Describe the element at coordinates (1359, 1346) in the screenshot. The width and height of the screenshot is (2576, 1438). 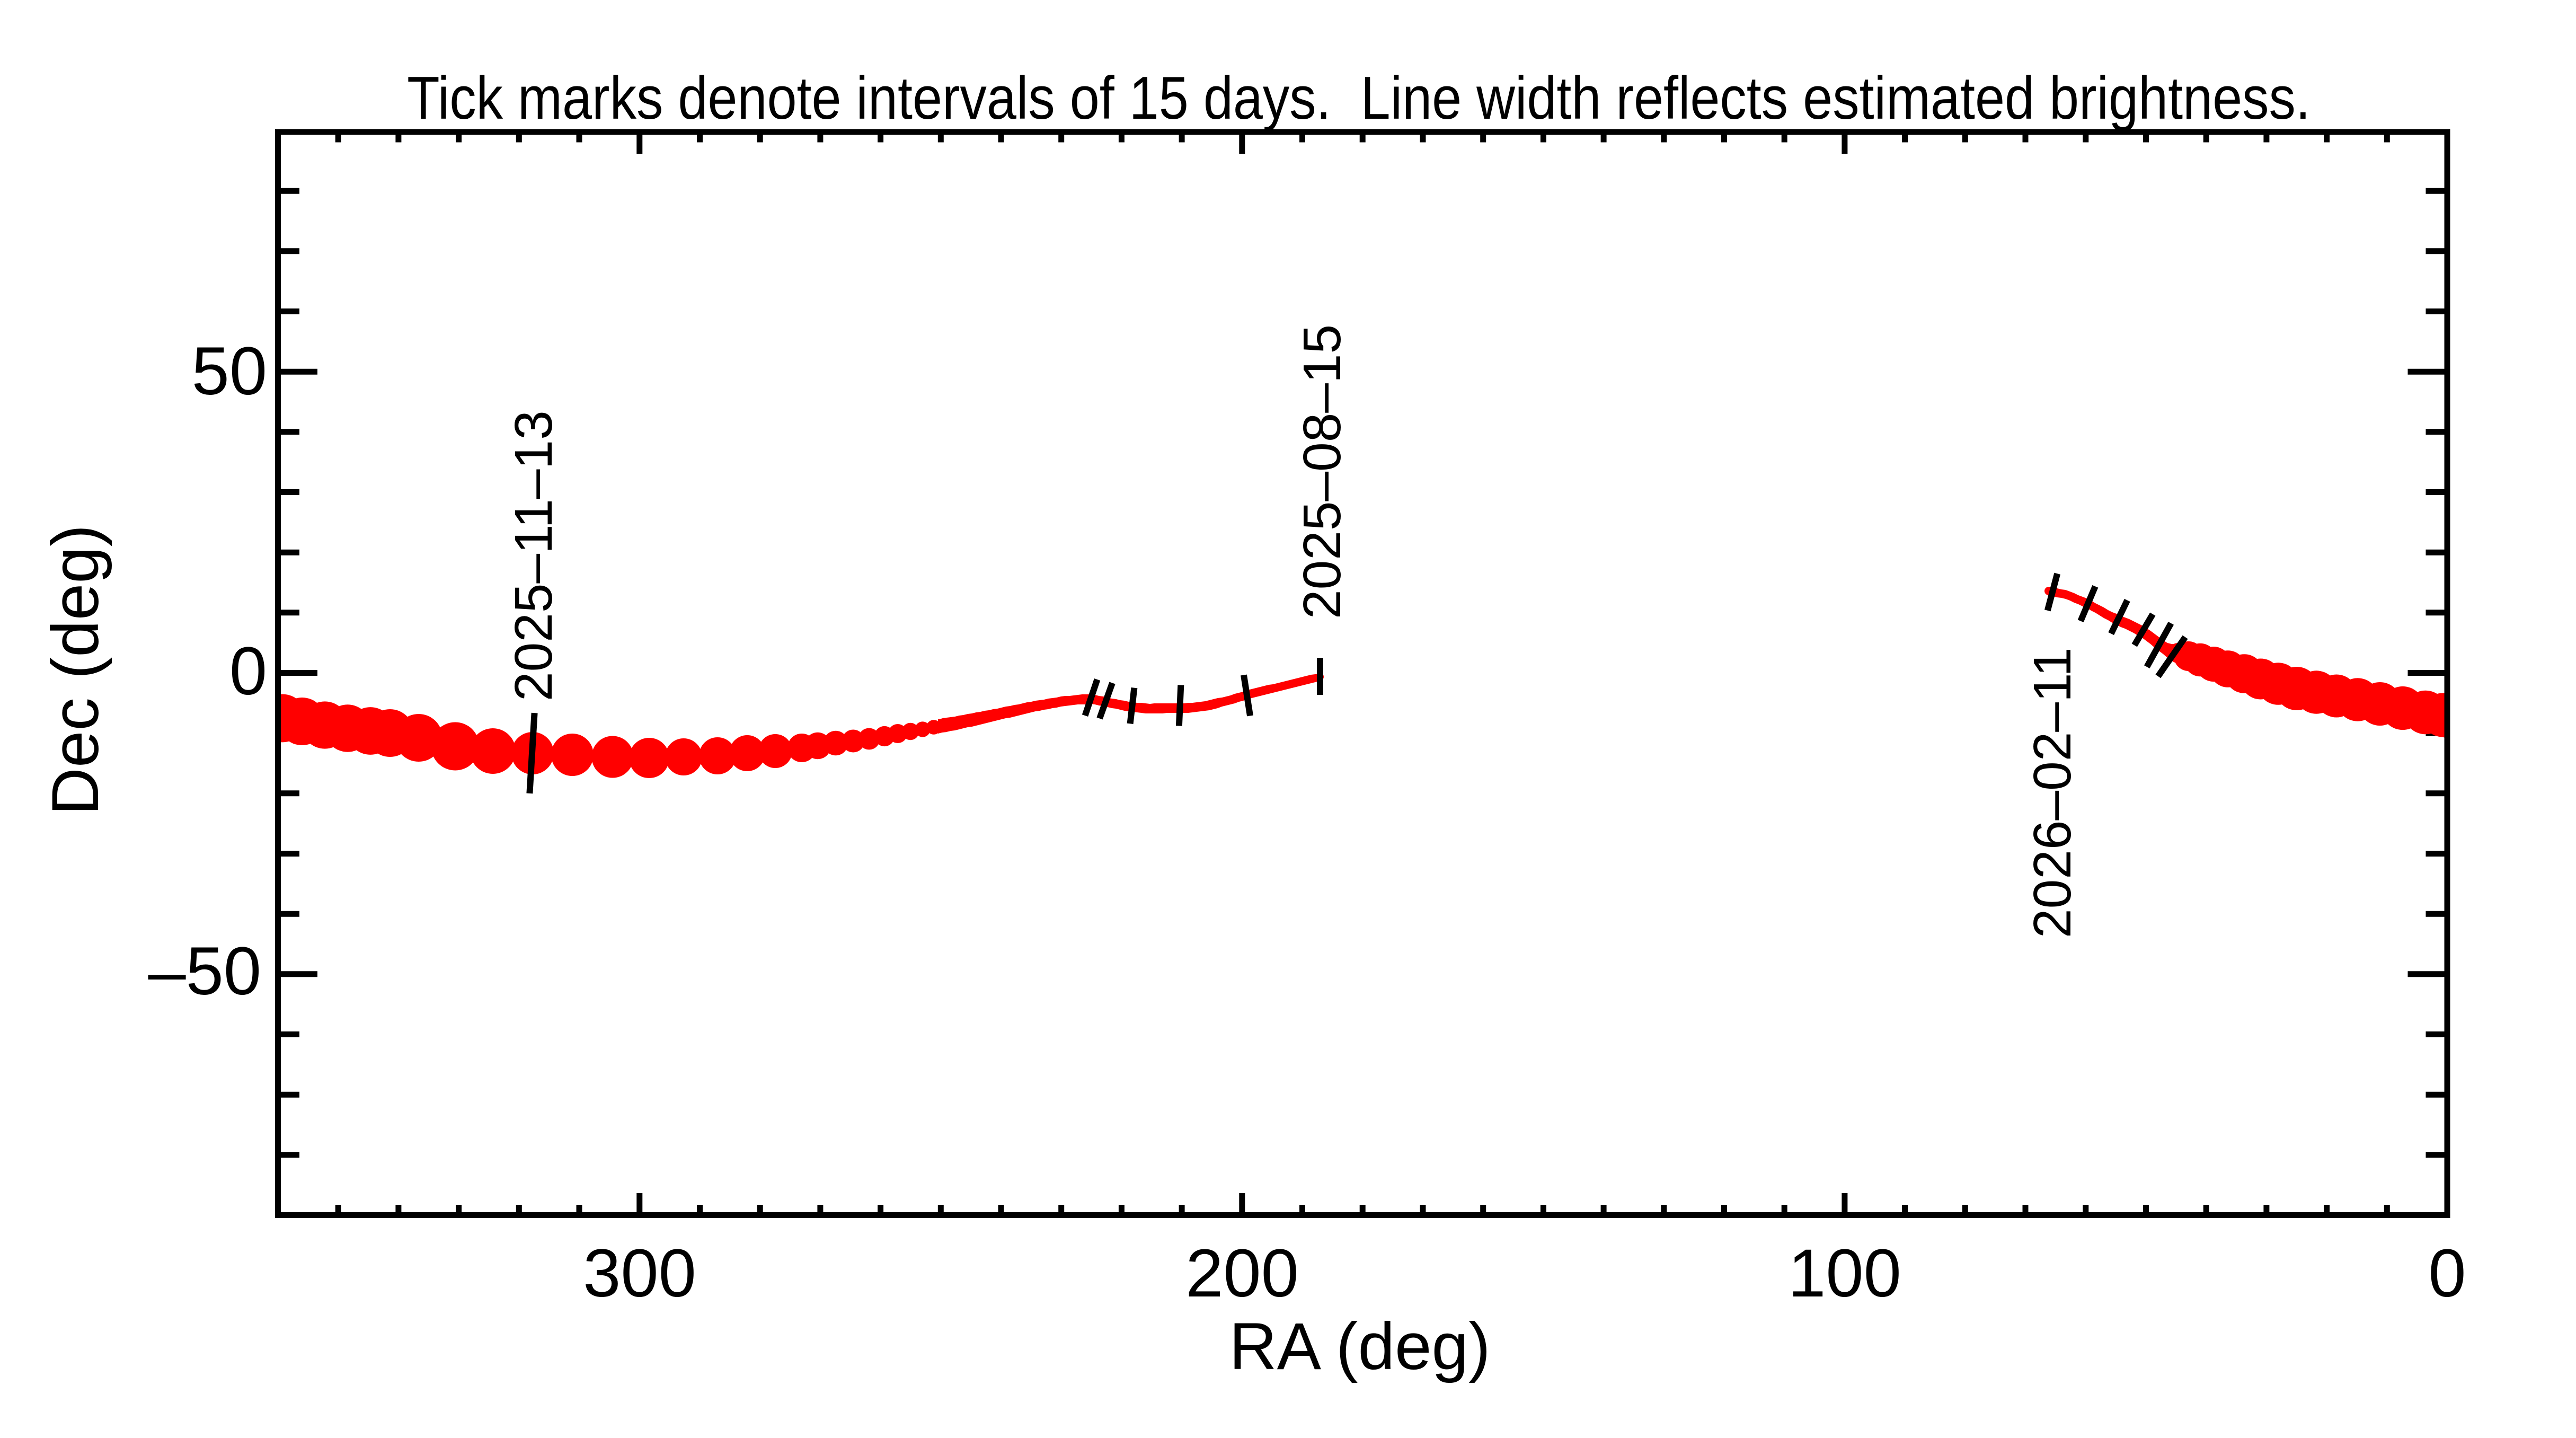
I see `svg-text: RA (deg)` at that location.